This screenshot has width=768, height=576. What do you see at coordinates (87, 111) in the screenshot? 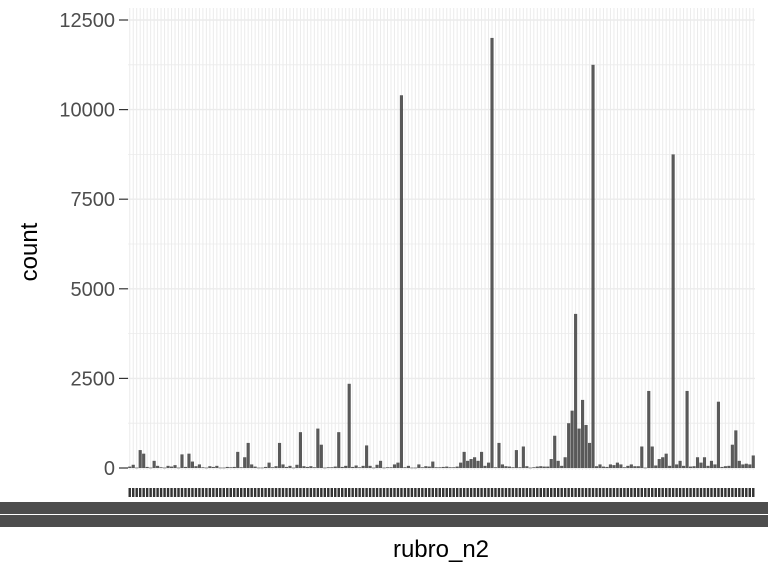
I see `y-tick-label: 10000` at bounding box center [87, 111].